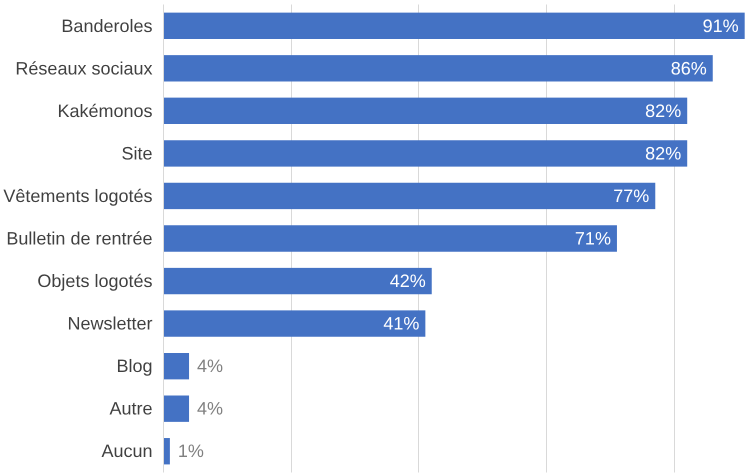 The image size is (754, 476). Describe the element at coordinates (127, 451) in the screenshot. I see `y-tick-label: Aucun` at that location.